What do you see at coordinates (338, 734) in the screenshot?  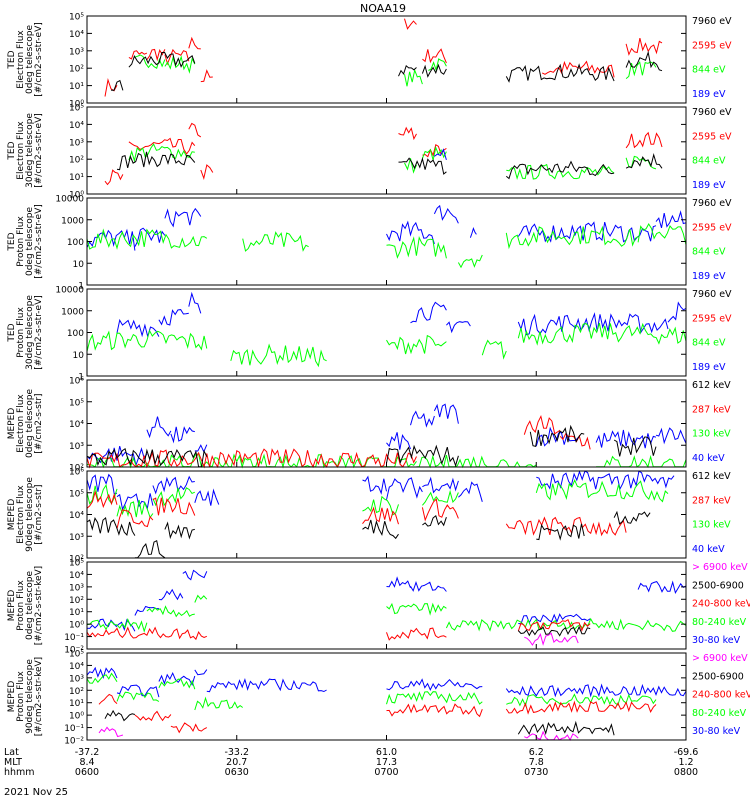 I see `series--6900-kev` at bounding box center [338, 734].